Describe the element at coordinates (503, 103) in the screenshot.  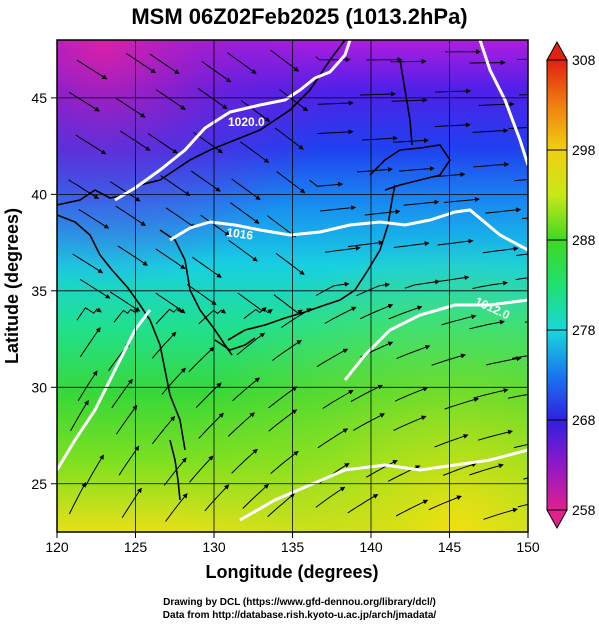
I see `isobar-northeast` at that location.